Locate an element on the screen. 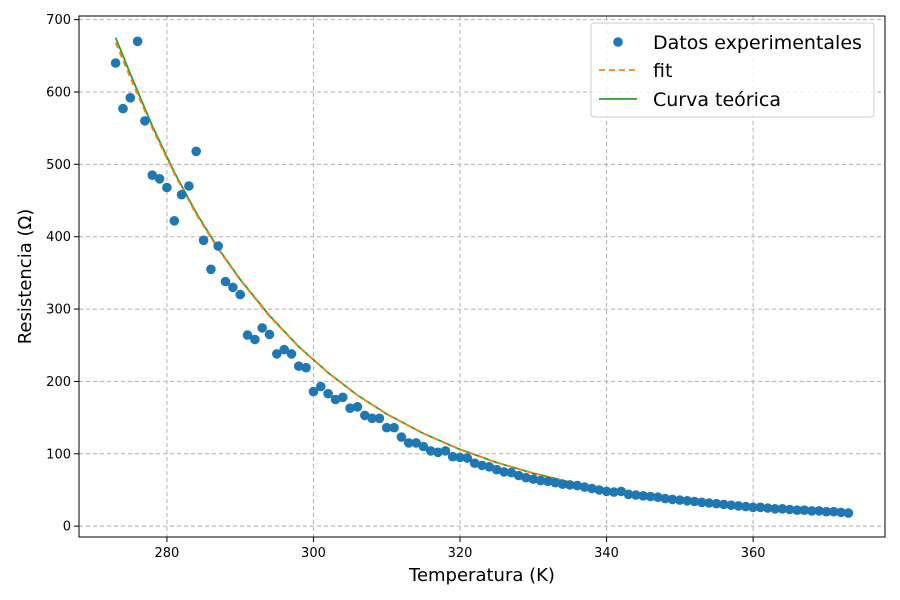 This screenshot has width=900, height=600. x-tick-label: 320 is located at coordinates (460, 553).